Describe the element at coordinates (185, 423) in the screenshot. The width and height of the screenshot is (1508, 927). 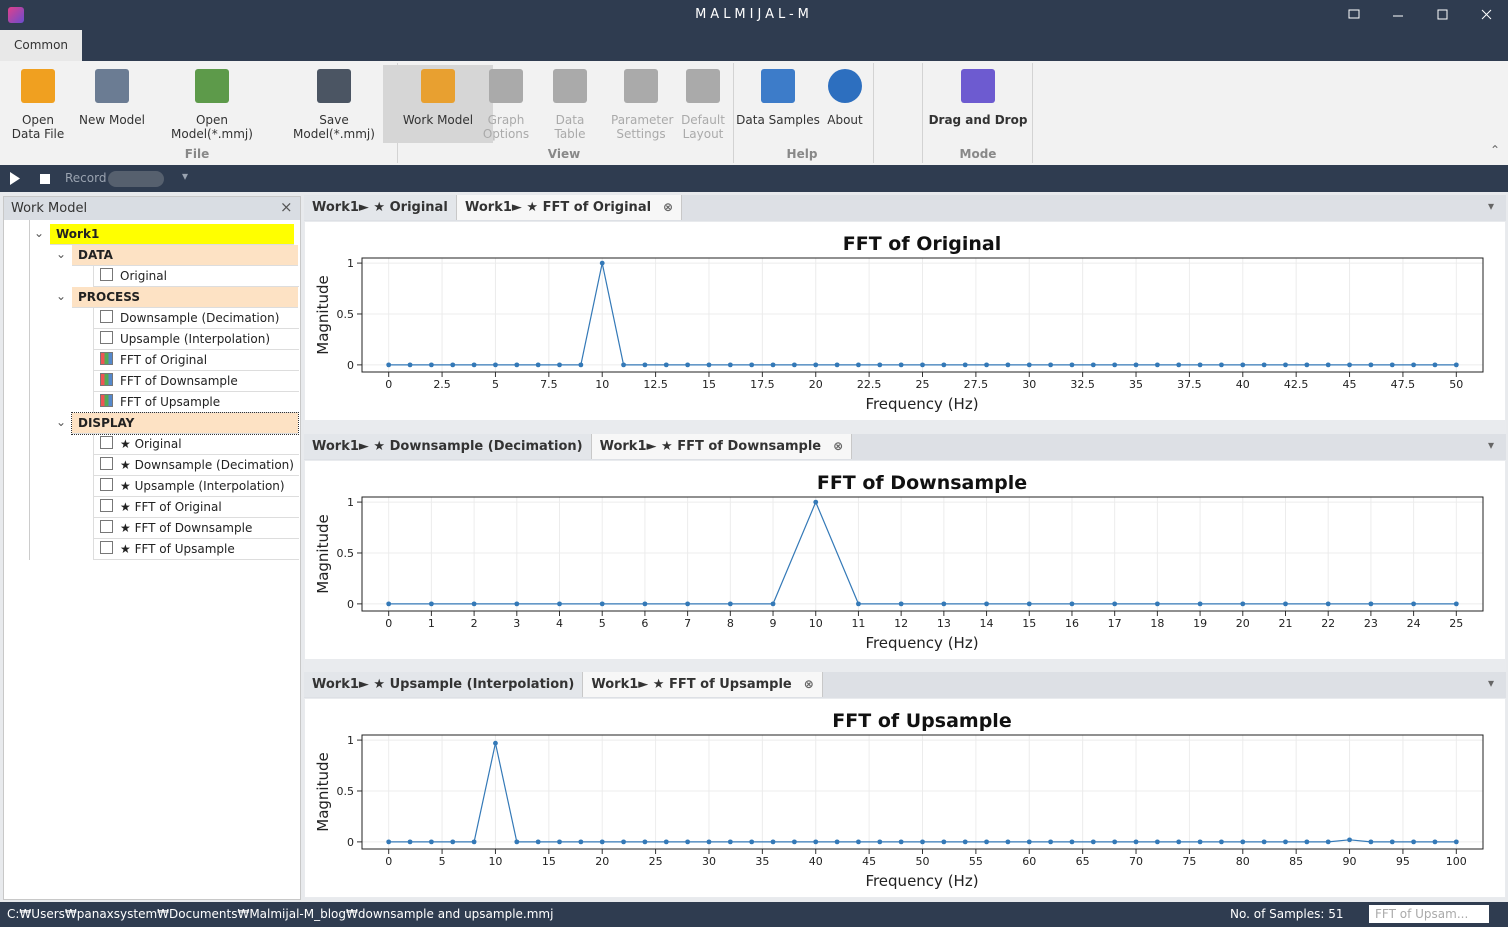
I see `tree-group: DISPLAY` at that location.